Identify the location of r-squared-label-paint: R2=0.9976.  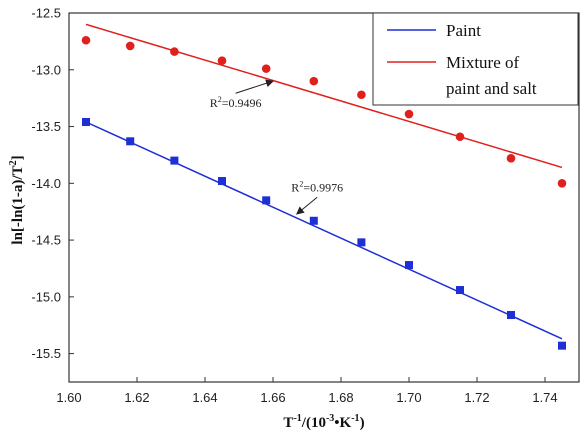
(317, 186).